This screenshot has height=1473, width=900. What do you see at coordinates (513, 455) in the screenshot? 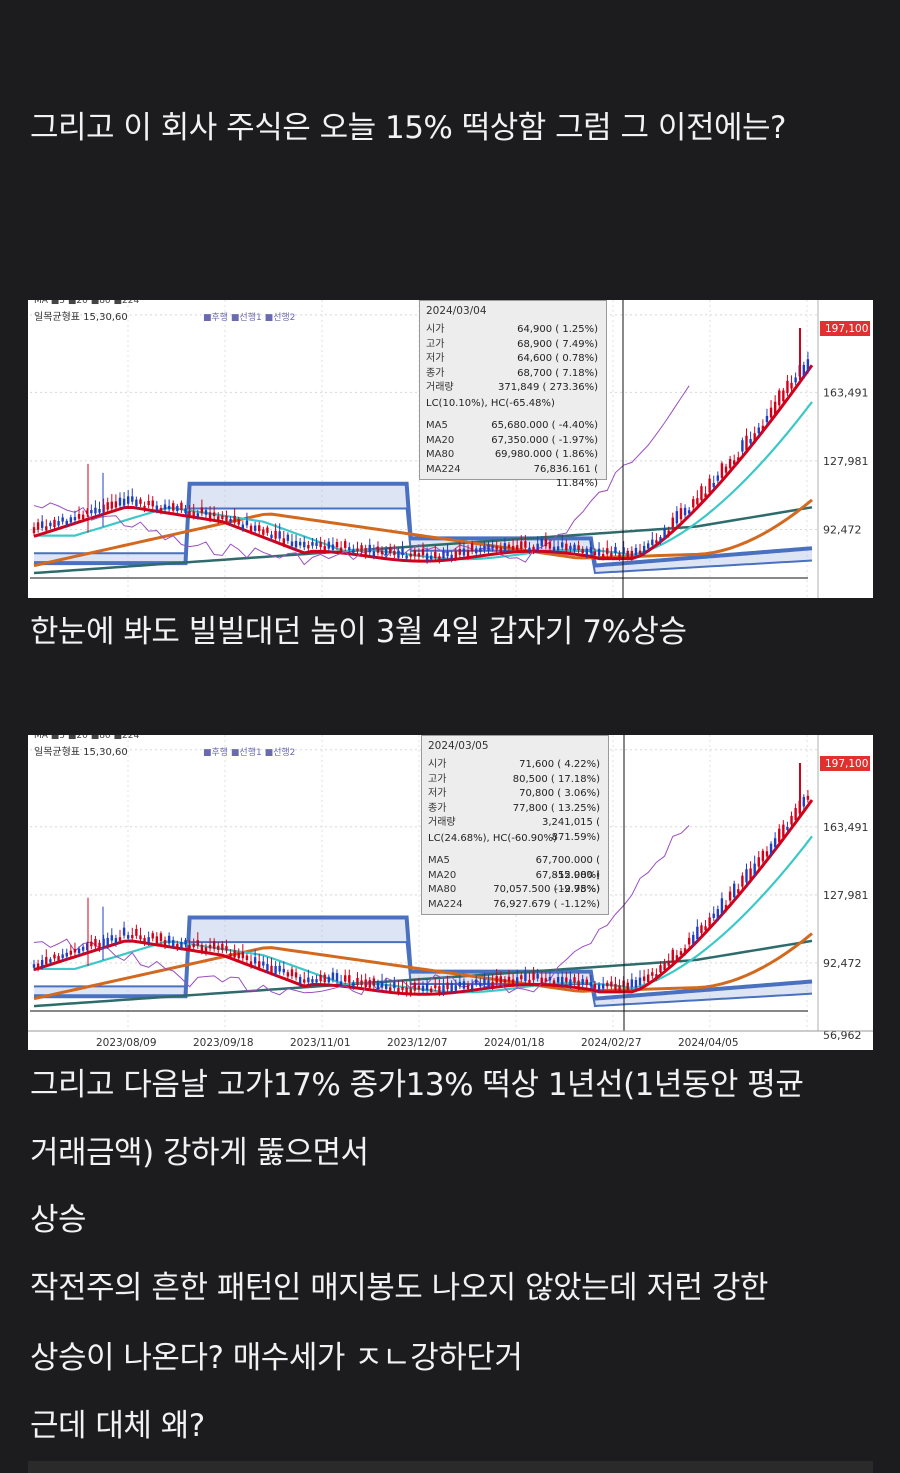
I see `tooltip-ma-row: MA80 69,980.000 ( 1.86%)` at bounding box center [513, 455].